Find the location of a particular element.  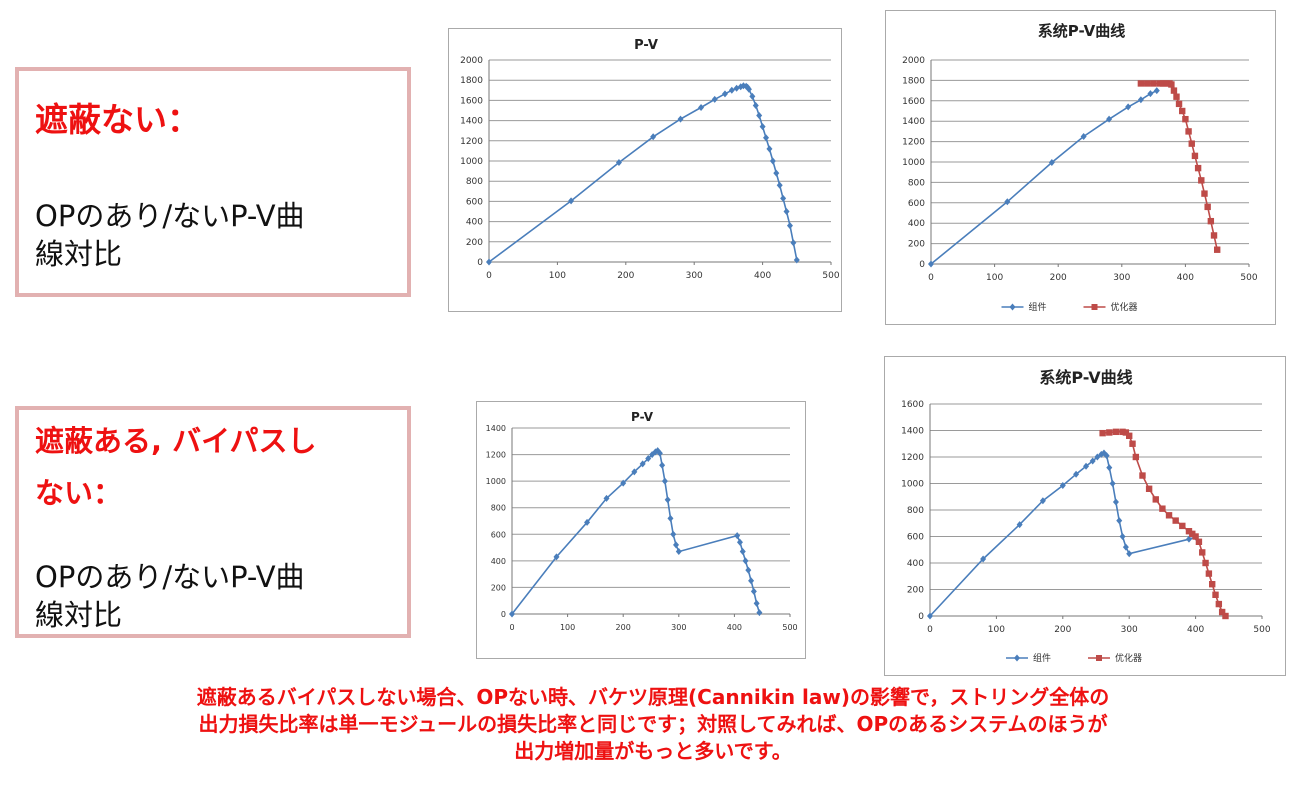

x-tick-label: 500 is located at coordinates (1248, 278).